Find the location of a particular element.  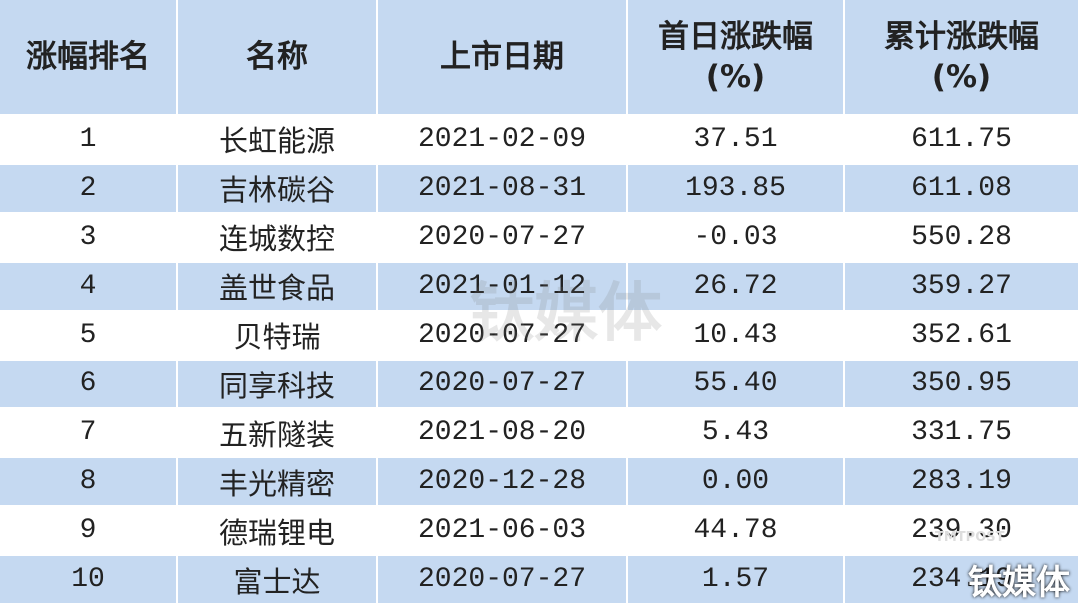

header-cell: 首日涨跌幅 (%) is located at coordinates (736, 58).